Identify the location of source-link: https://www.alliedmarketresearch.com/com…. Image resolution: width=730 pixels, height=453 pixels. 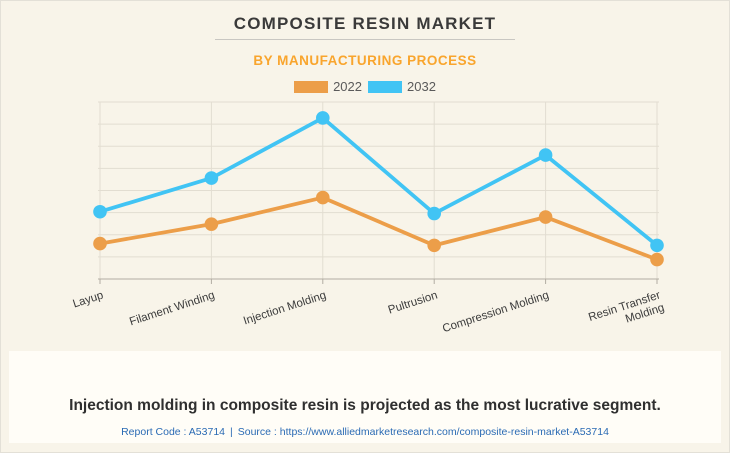
(444, 432).